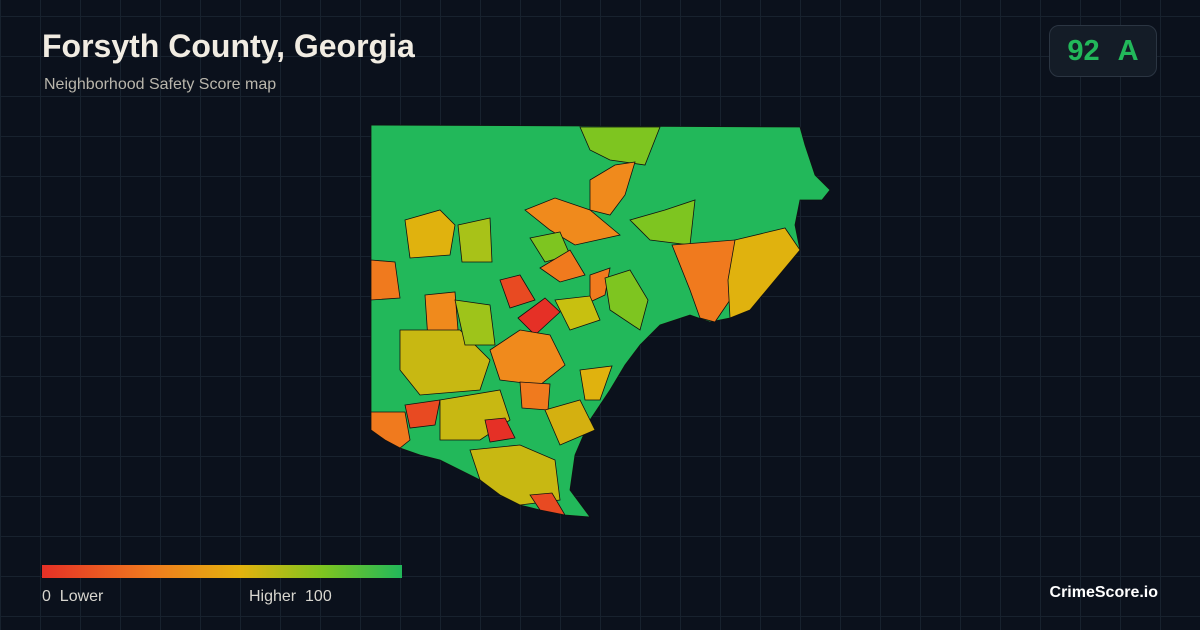  What do you see at coordinates (1103, 51) in the screenshot?
I see `score-badge: 92 A` at bounding box center [1103, 51].